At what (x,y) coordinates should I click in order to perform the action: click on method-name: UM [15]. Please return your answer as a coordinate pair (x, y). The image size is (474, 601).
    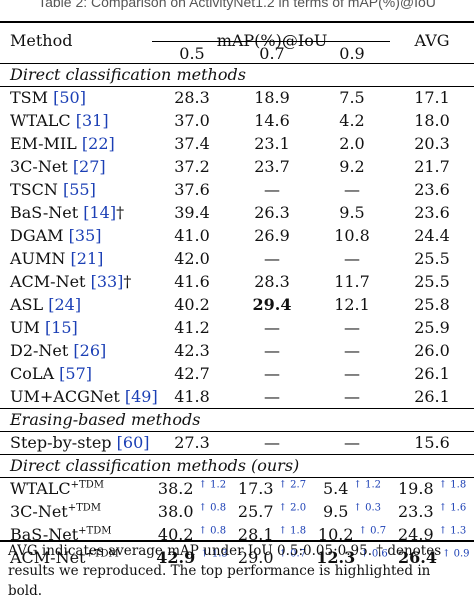
    Looking at the image, I should click on (44, 327).